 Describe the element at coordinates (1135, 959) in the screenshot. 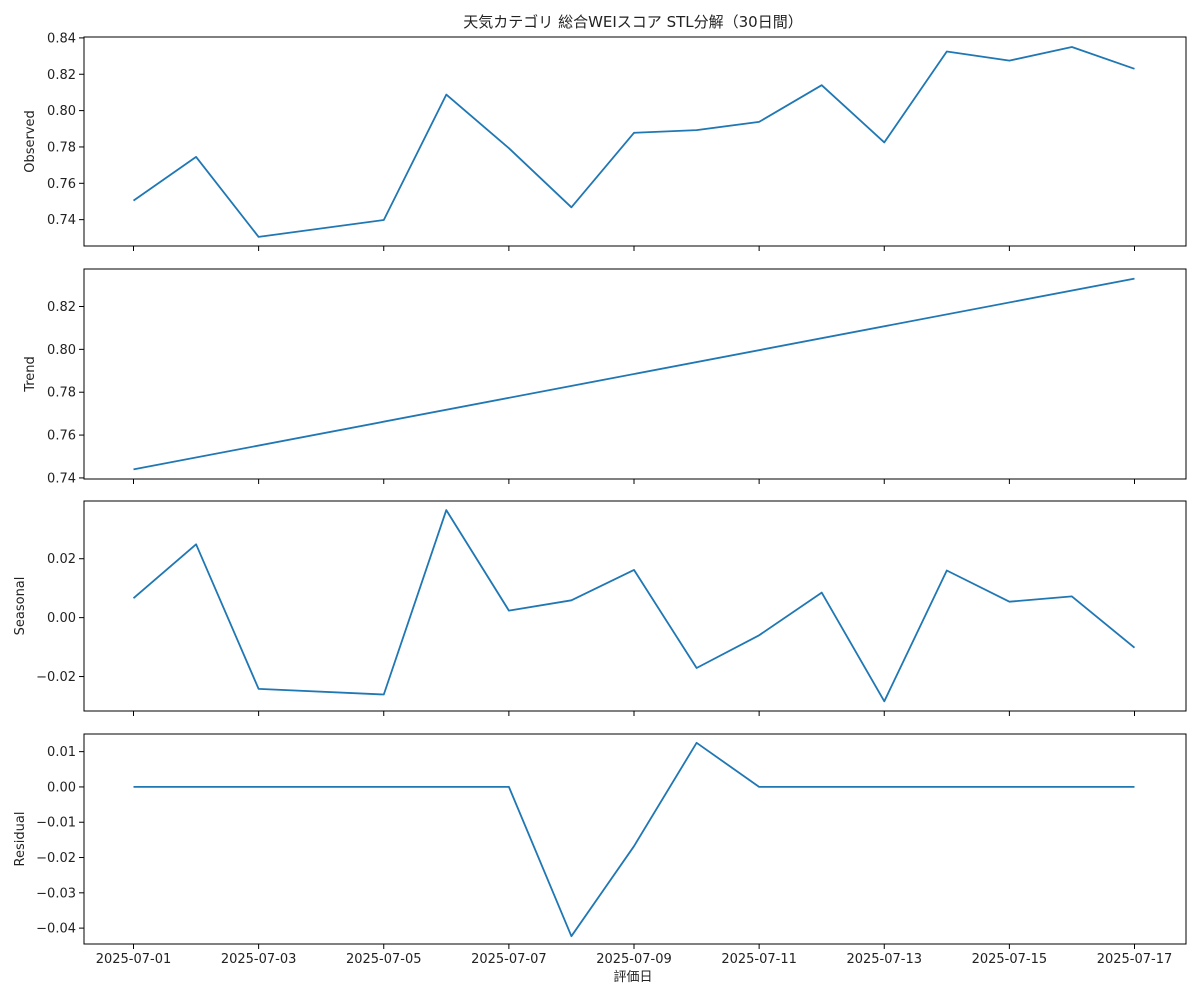

I see `x-tick-label: 2025-07-17` at that location.